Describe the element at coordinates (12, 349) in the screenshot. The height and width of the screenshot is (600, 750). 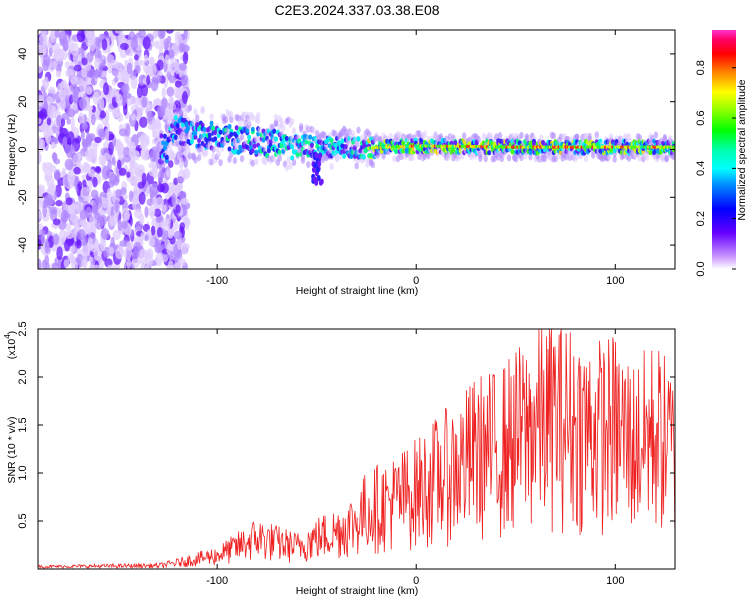
I see `y-multiplier-base: (x10` at that location.